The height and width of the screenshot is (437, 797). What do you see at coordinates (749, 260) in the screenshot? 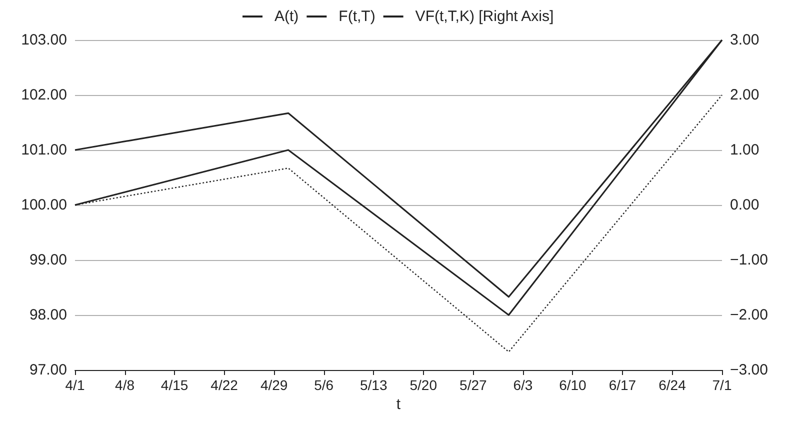
I see `y2-tick-label: −1.00` at bounding box center [749, 260].